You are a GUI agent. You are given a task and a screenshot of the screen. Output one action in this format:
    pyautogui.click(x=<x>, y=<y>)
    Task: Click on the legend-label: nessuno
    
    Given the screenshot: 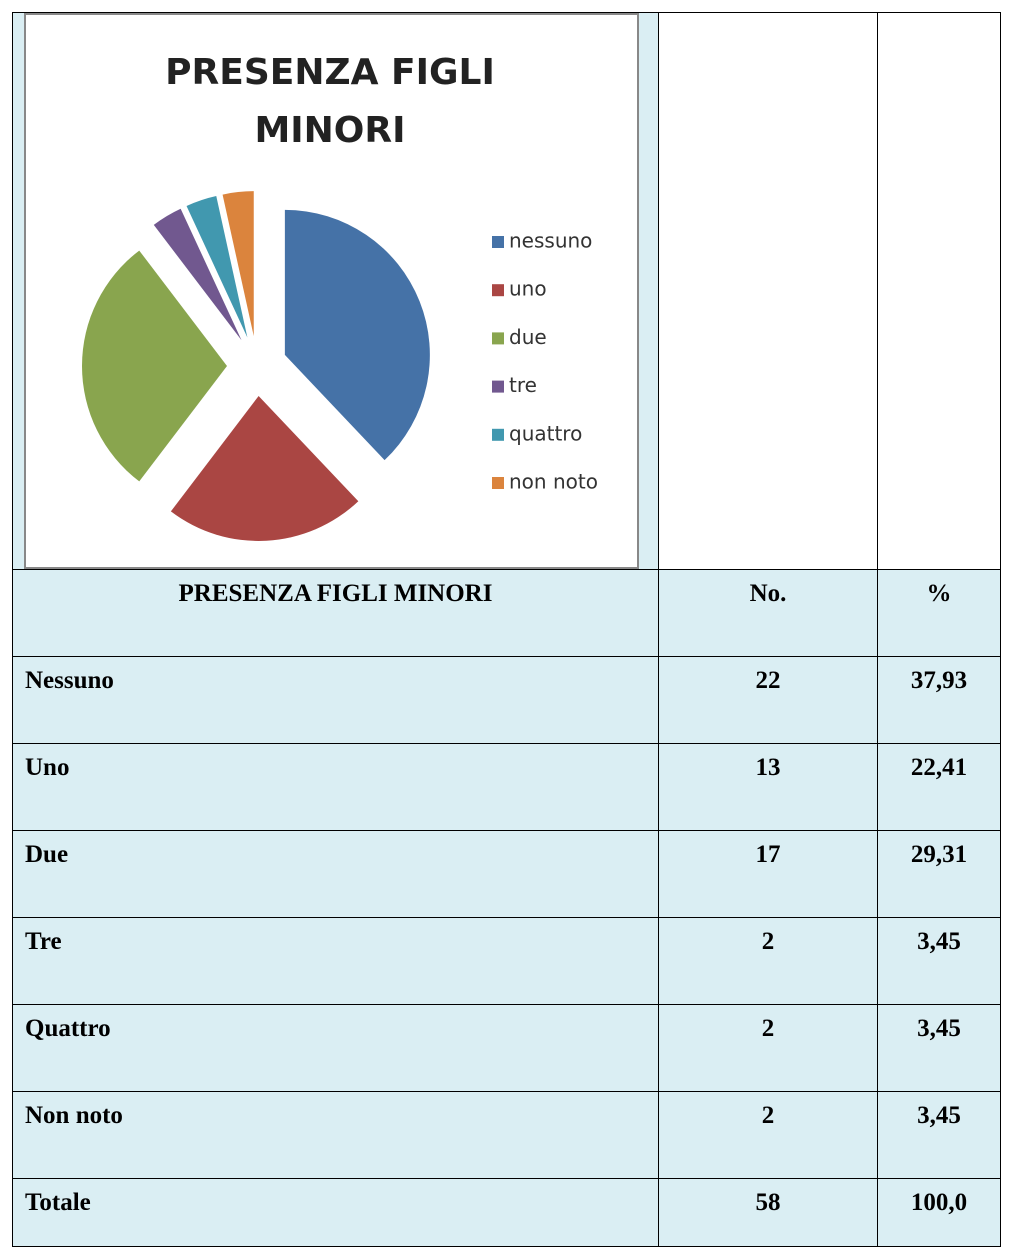 What is the action you would take?
    pyautogui.click(x=550, y=241)
    